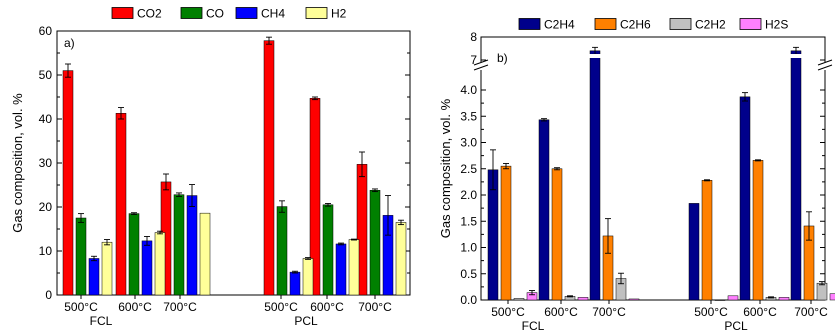 The width and height of the screenshot is (835, 335). I want to click on legend-swatch-c2h6, so click(605, 24).